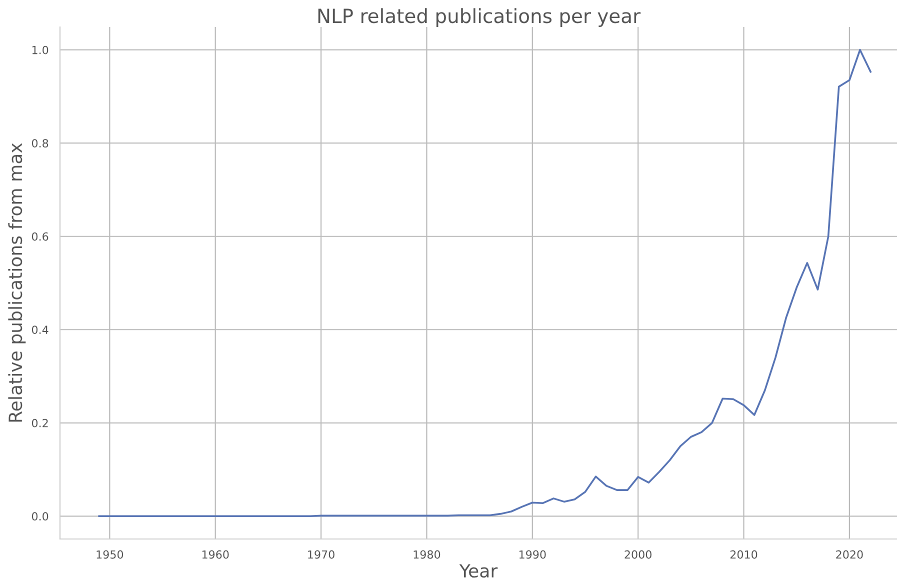 Image resolution: width=897 pixels, height=583 pixels. Describe the element at coordinates (744, 554) in the screenshot. I see `x-tick-label: 2010` at that location.